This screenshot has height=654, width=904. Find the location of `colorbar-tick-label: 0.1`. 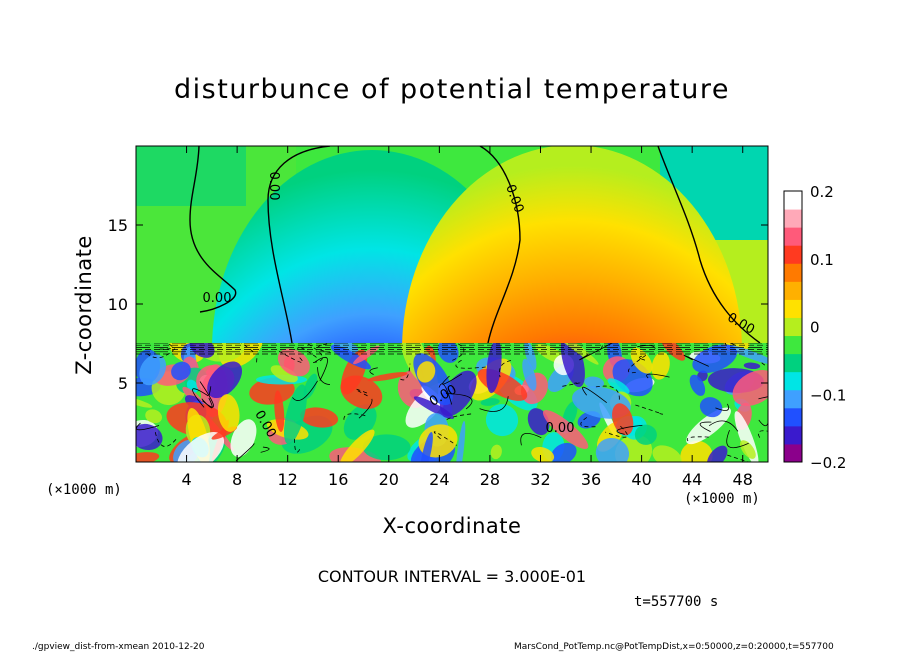

colorbar-tick-label: 0.1 is located at coordinates (822, 260).